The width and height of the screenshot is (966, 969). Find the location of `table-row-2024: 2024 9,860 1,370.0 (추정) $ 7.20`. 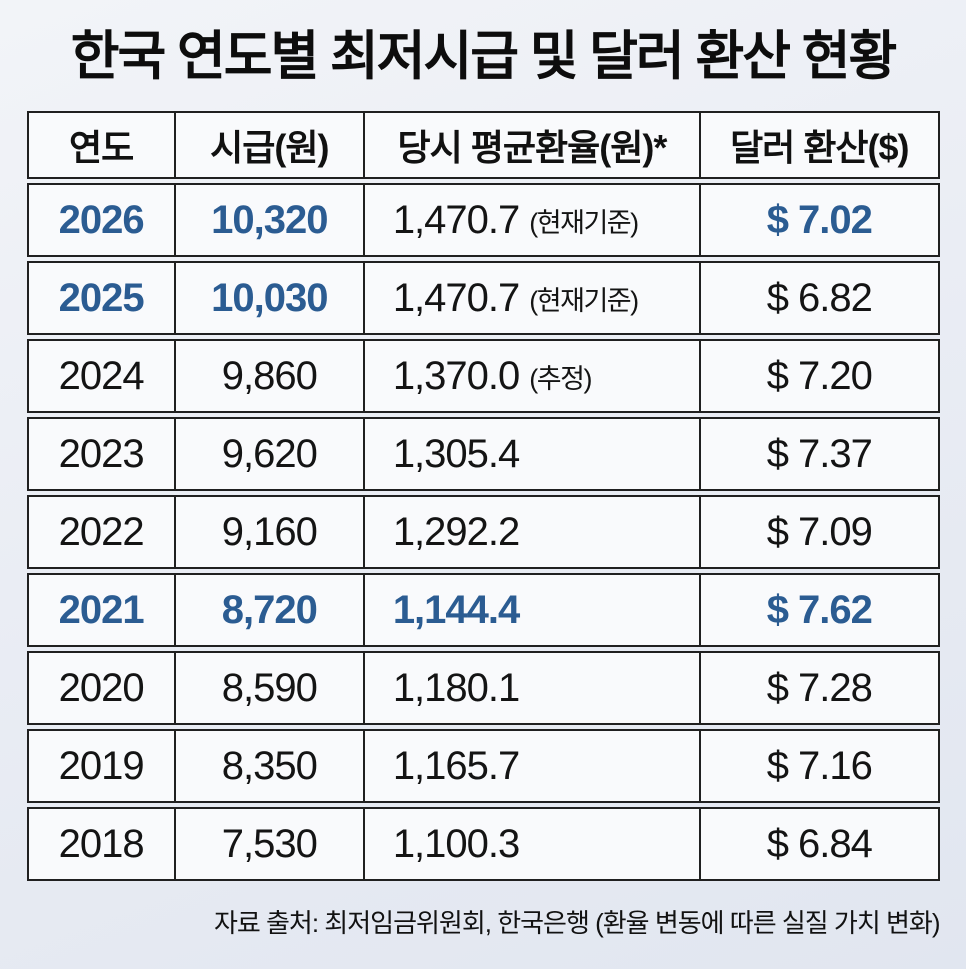

table-row-2024: 2024 9,860 1,370.0 (추정) $ 7.20 is located at coordinates (483, 376).